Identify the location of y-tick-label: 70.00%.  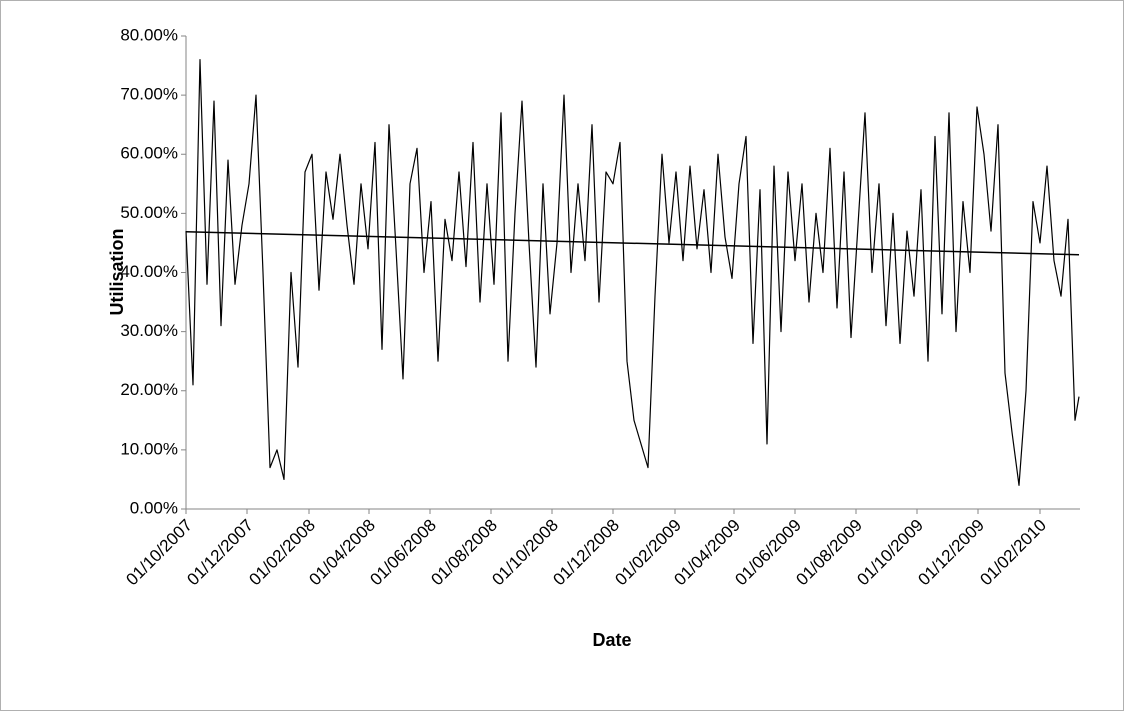
(149, 94).